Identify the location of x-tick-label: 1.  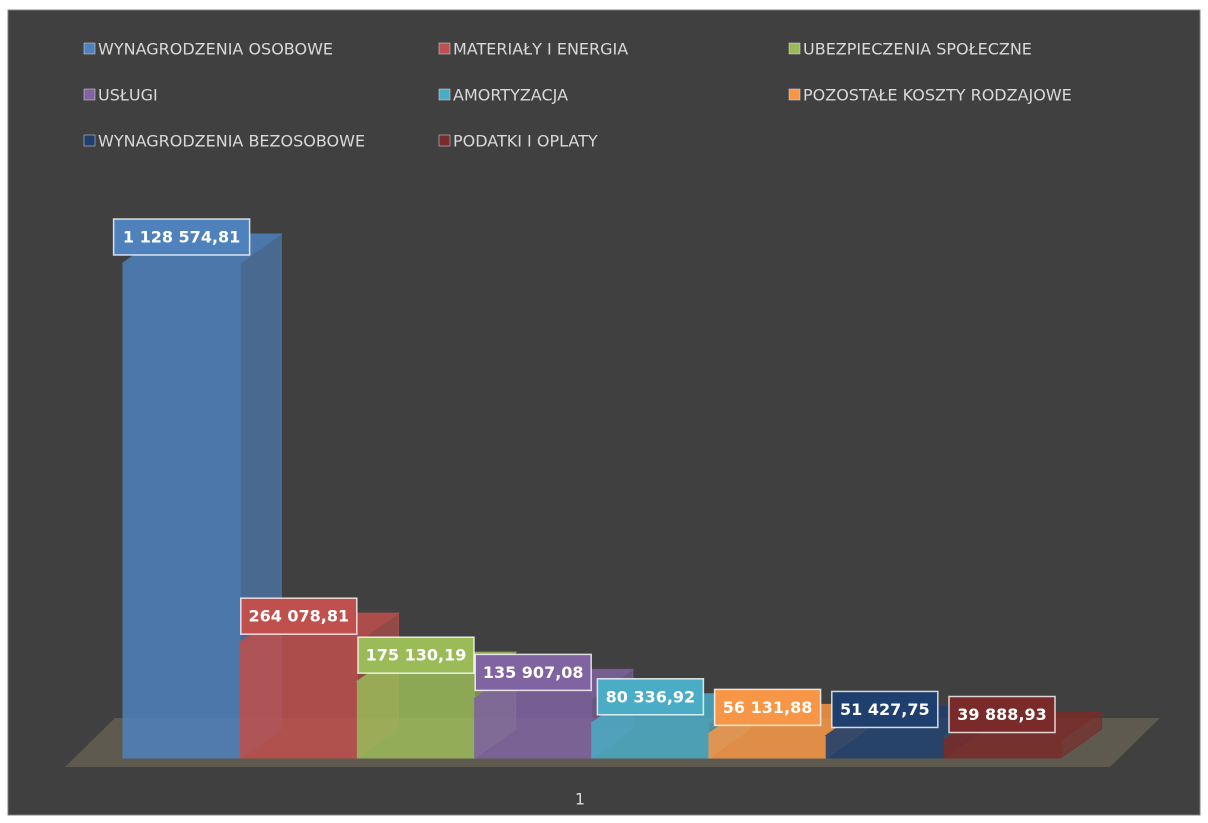
(580, 799).